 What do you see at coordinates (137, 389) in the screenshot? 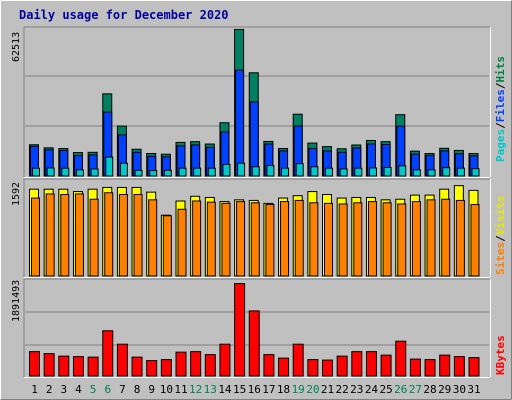
I see `day-label: 8` at bounding box center [137, 389].